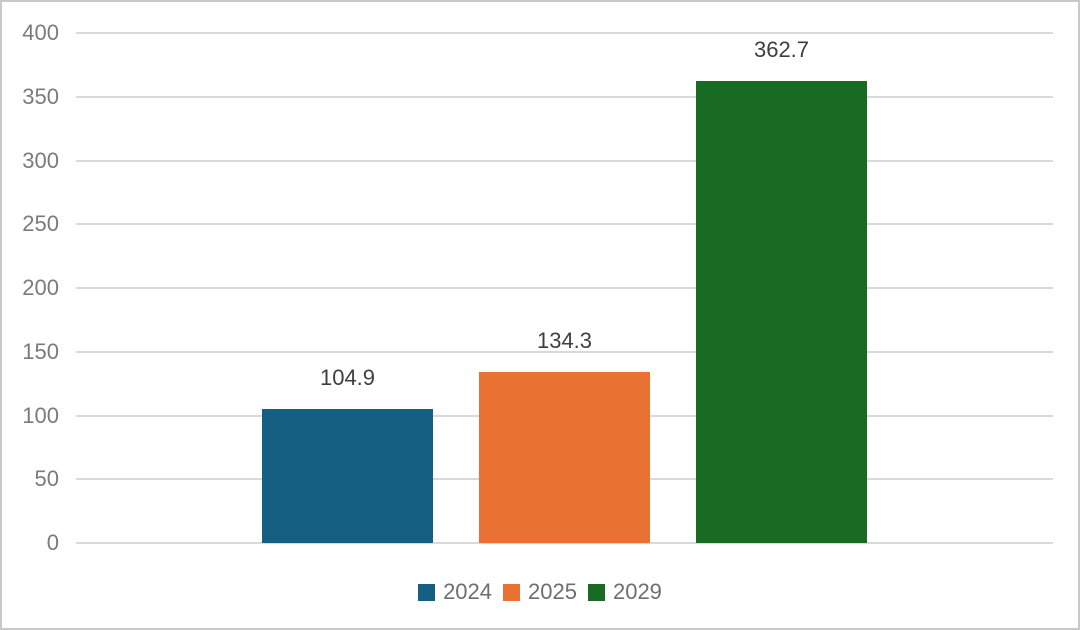 This screenshot has height=630, width=1080. What do you see at coordinates (468, 591) in the screenshot?
I see `legend-label-2024: 2024` at bounding box center [468, 591].